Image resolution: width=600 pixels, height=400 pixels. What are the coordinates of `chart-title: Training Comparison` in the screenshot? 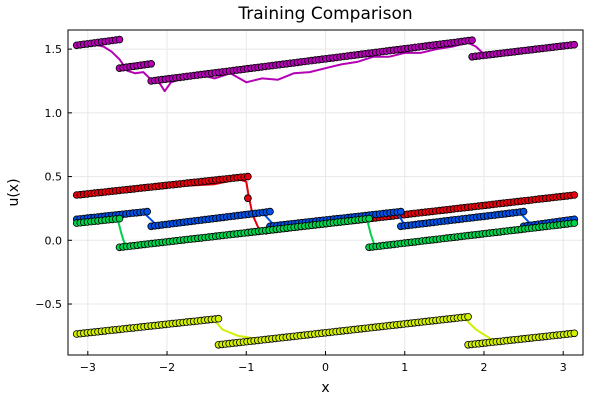 It's located at (324, 14).